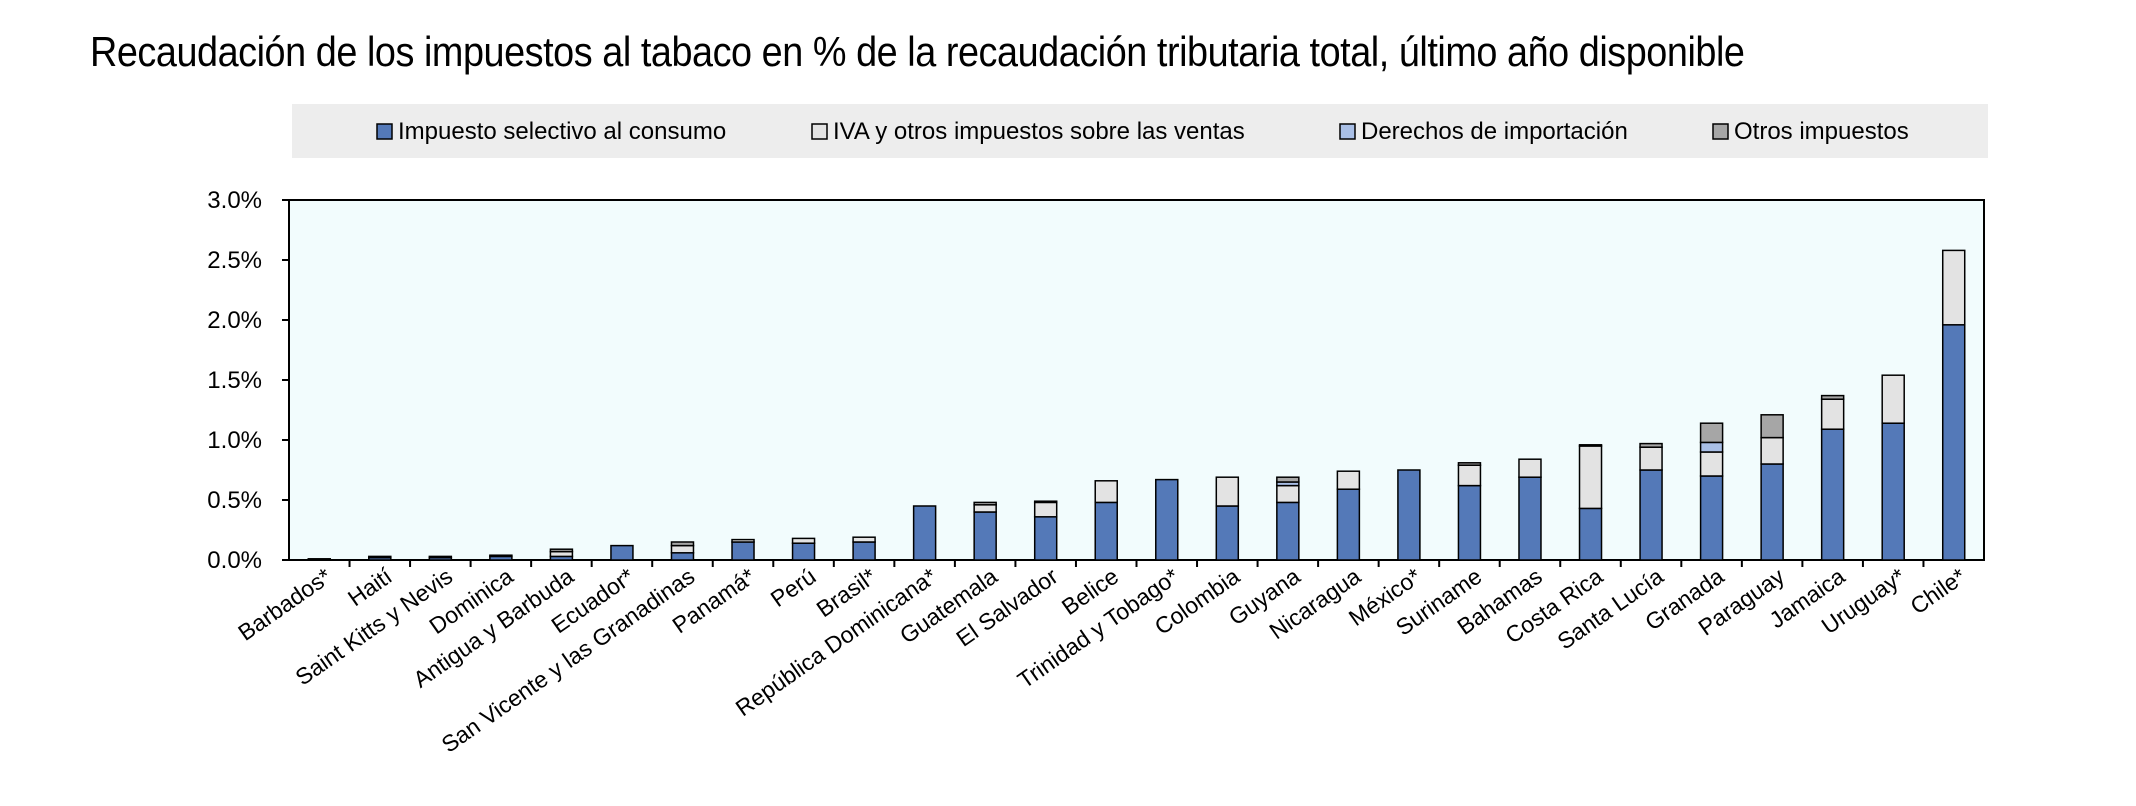 This screenshot has height=806, width=2136. Describe the element at coordinates (234, 380) in the screenshot. I see `y-tick-label: 1.5%` at that location.